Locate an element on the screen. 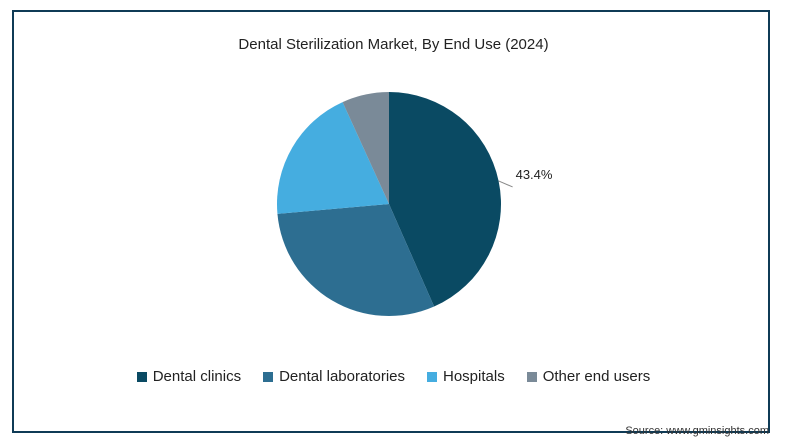  pie-slice-hospitals is located at coordinates (333, 158).